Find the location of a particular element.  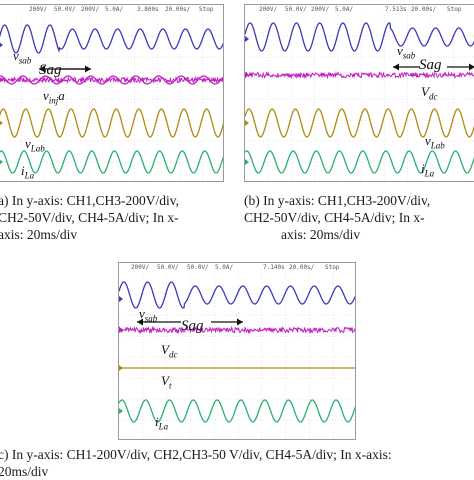

ch3-scale: 50.0V/ is located at coordinates (198, 267).